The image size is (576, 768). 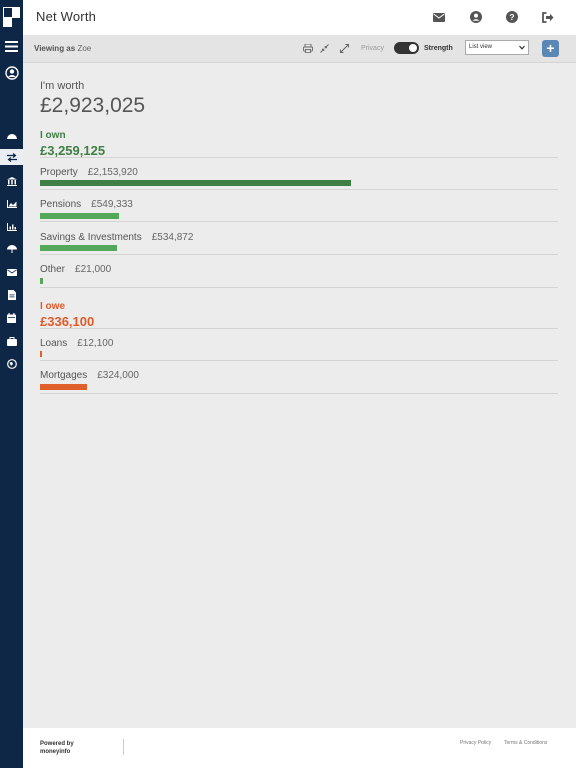 What do you see at coordinates (62, 86) in the screenshot?
I see `worth-label: I'm worth` at bounding box center [62, 86].